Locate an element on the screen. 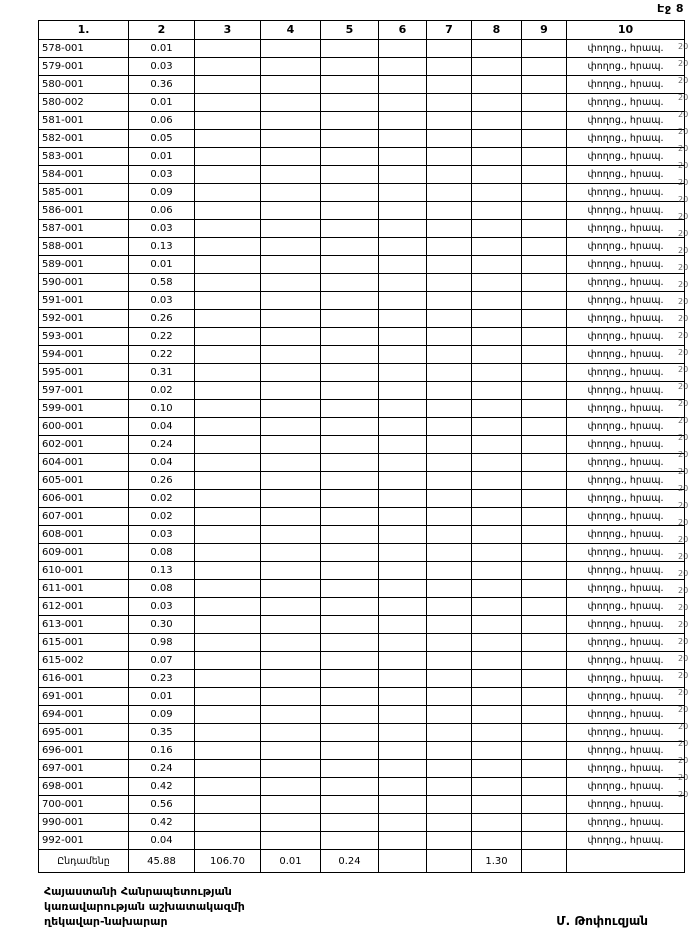 This screenshot has width=698, height=943. column-header-6: 6 is located at coordinates (402, 30).